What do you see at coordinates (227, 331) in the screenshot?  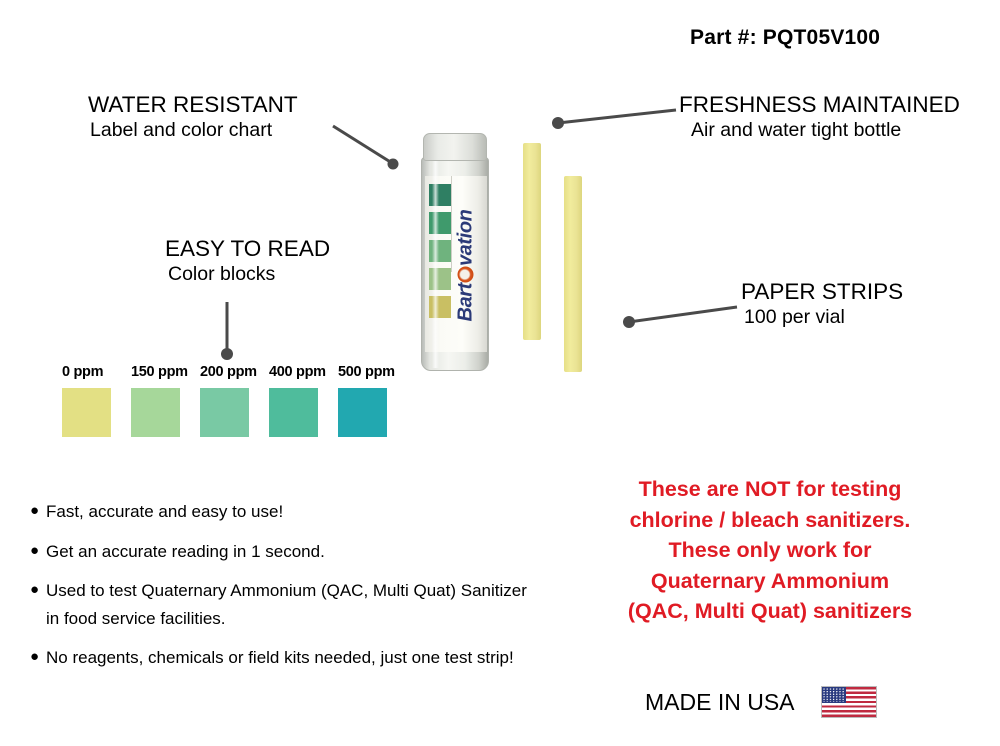 I see `leader-line-easy-to-read` at bounding box center [227, 331].